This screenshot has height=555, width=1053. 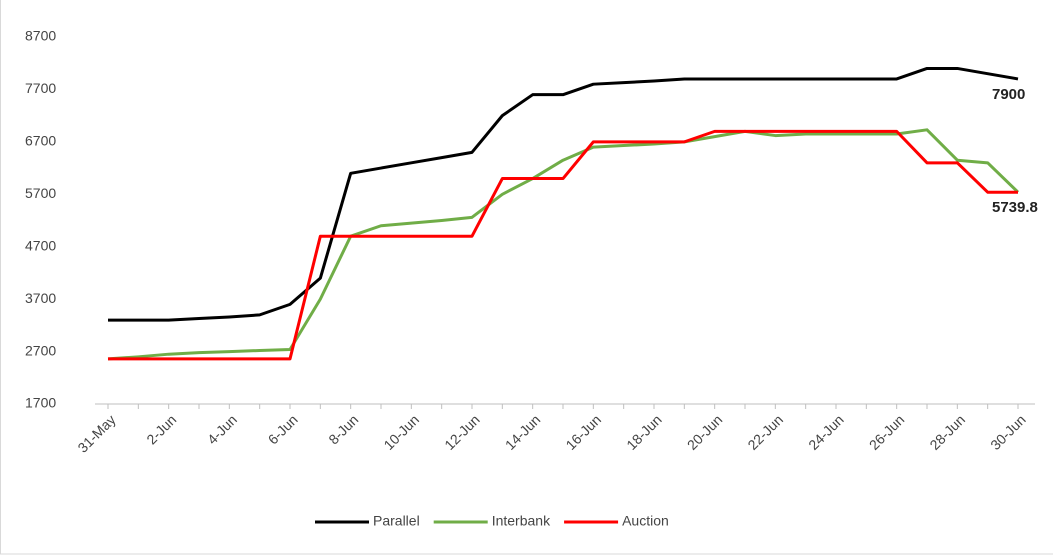 I want to click on x-tick-label: 2-Jun, so click(x=161, y=429).